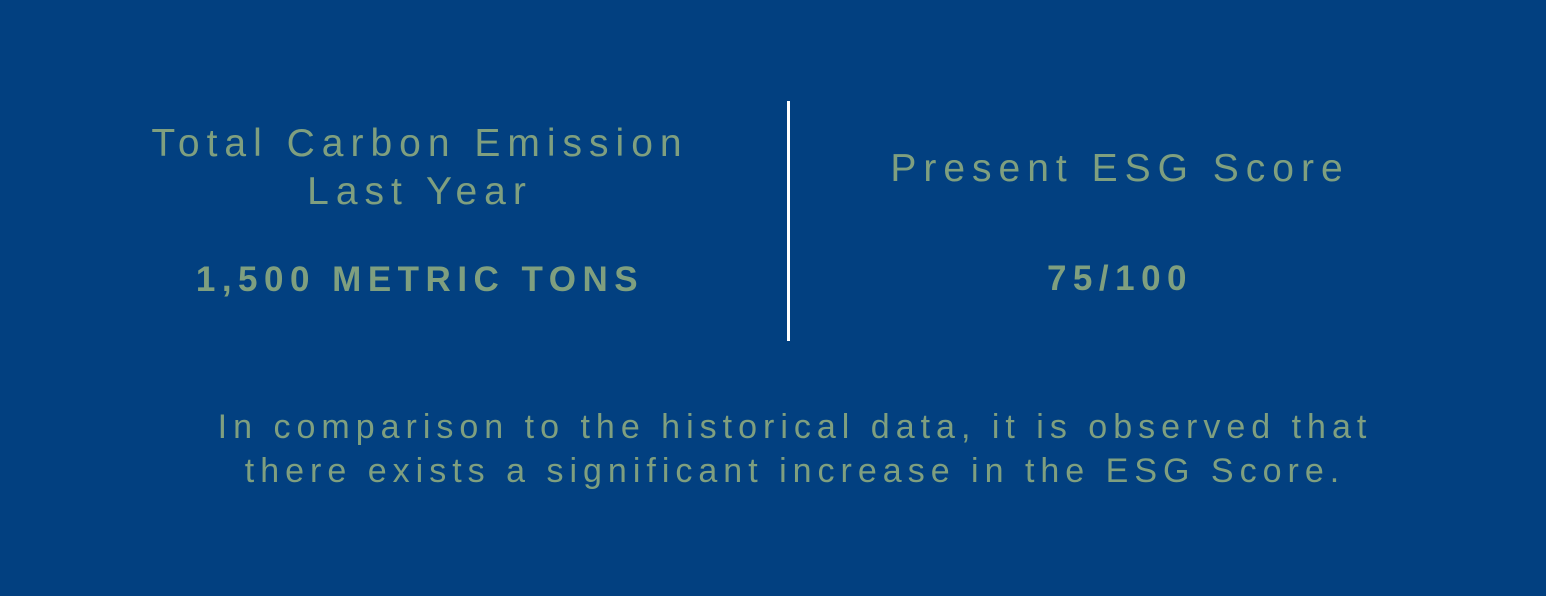  I want to click on esg-score-metric: Present ESG Score 75/100, so click(1120, 222).